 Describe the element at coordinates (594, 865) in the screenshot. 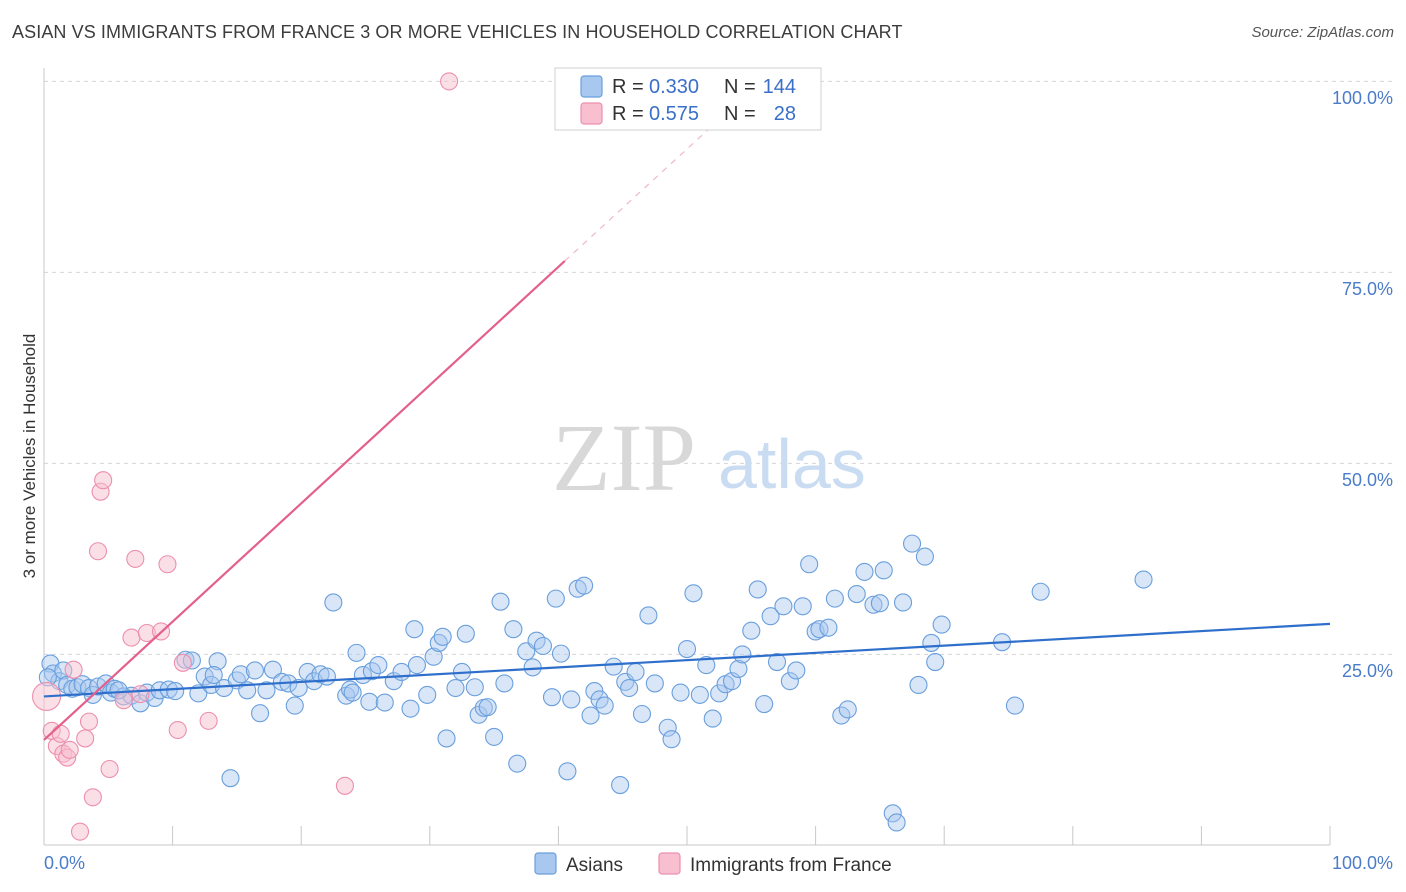

I see `bottom-legend-asian-label: Asians` at that location.